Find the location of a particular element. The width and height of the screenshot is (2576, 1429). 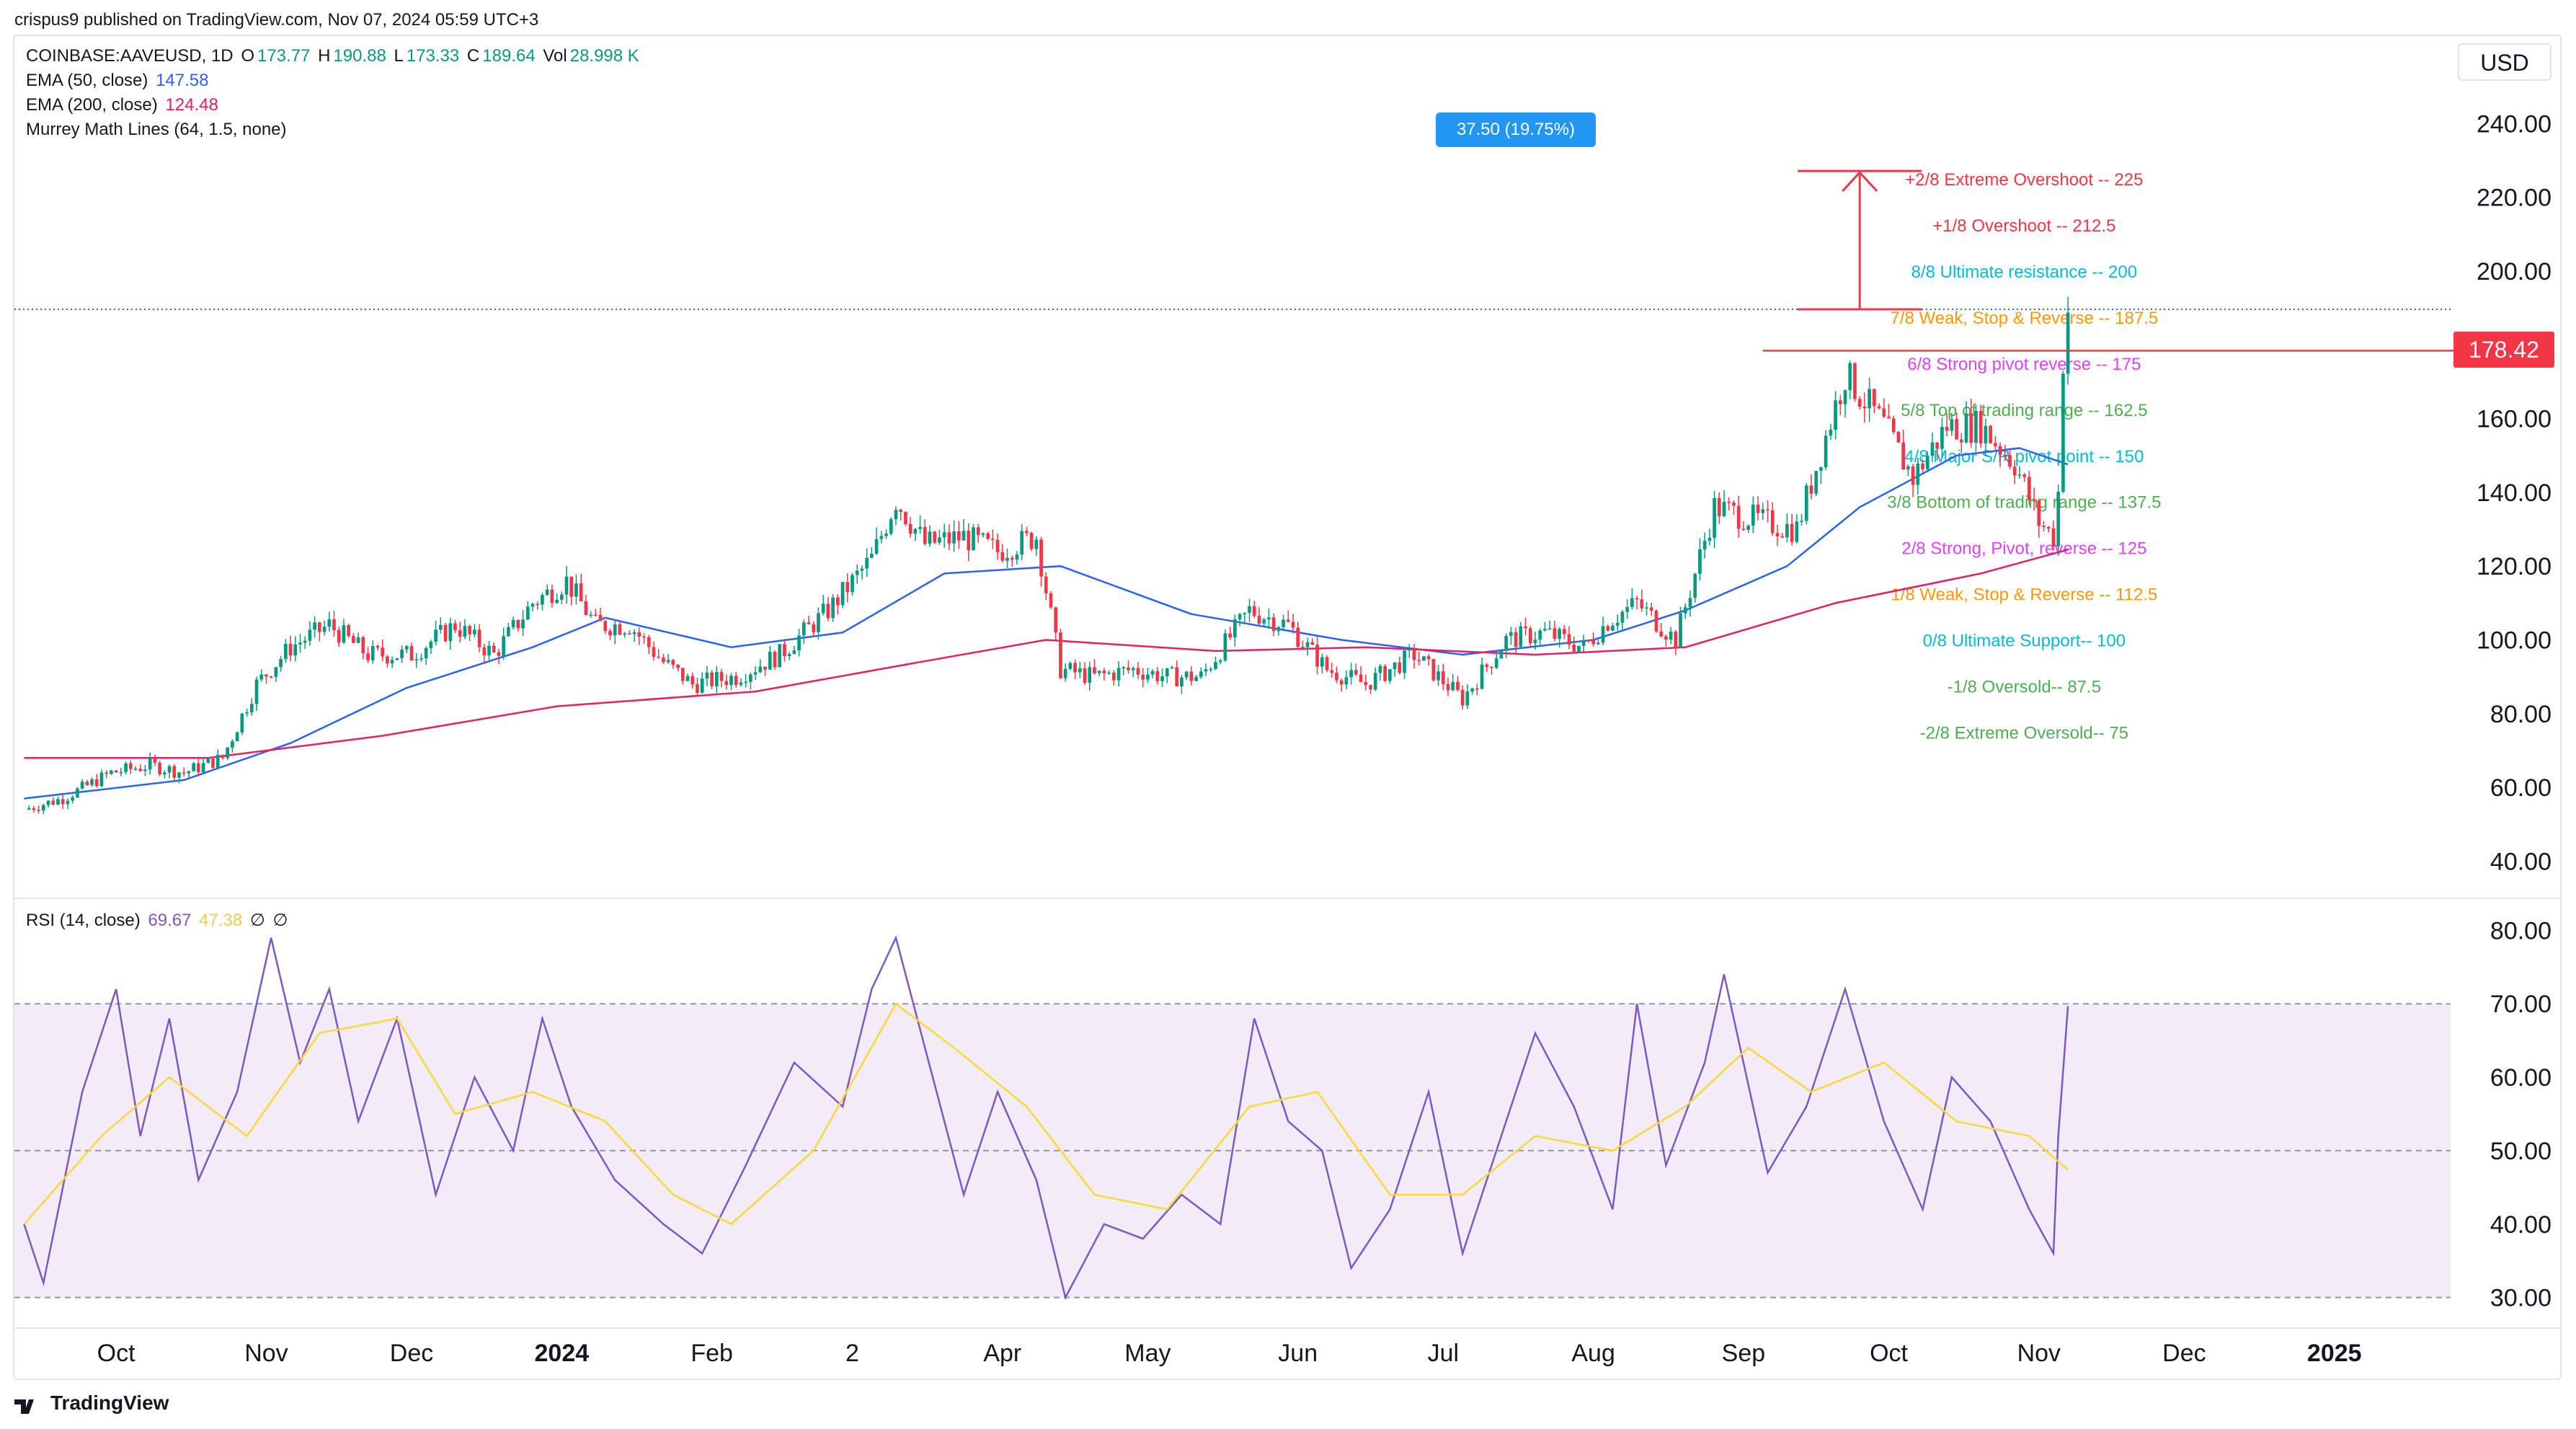

low-label: L is located at coordinates (399, 56).